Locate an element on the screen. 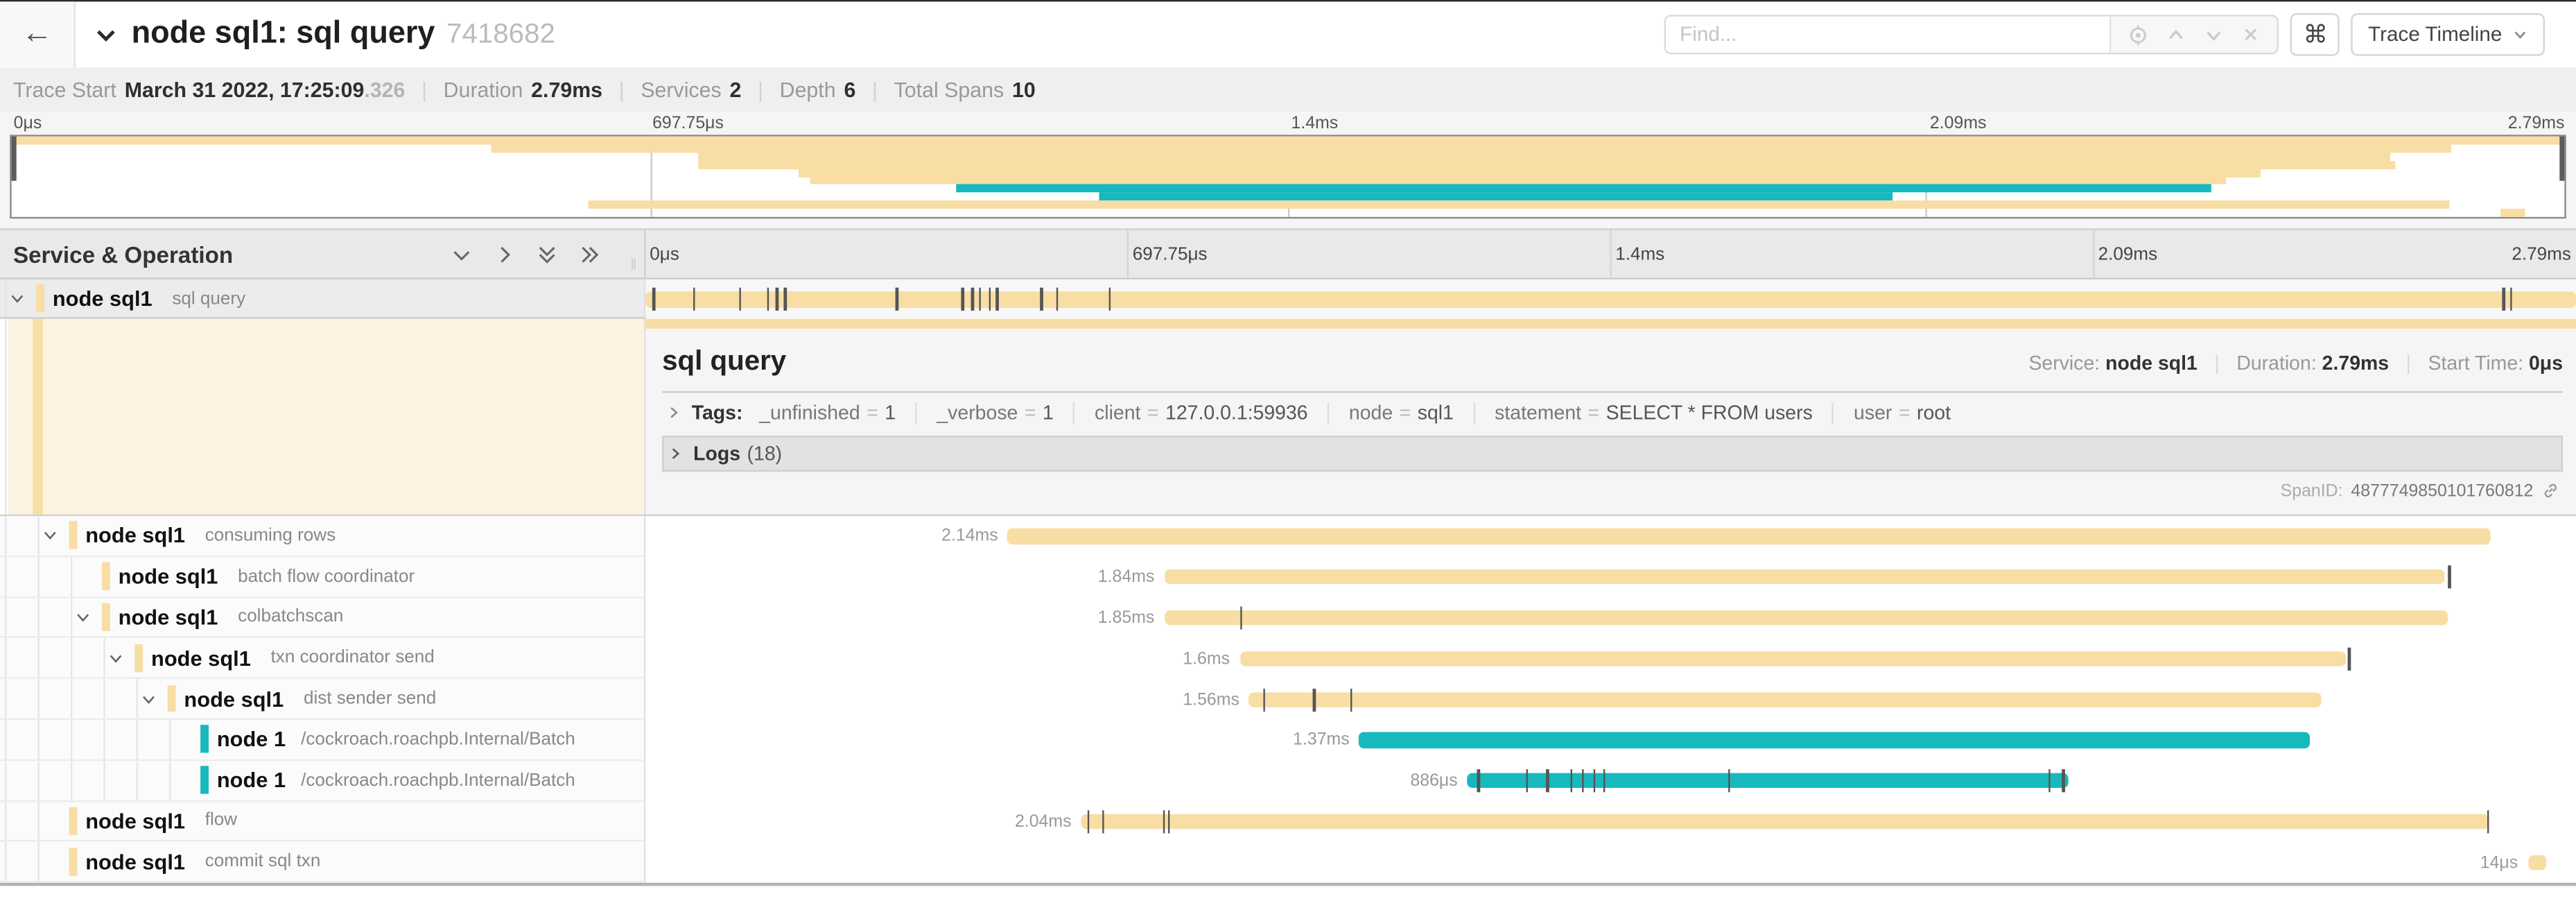 The width and height of the screenshot is (2576, 903). column-resize-grip: ‖ is located at coordinates (634, 264).